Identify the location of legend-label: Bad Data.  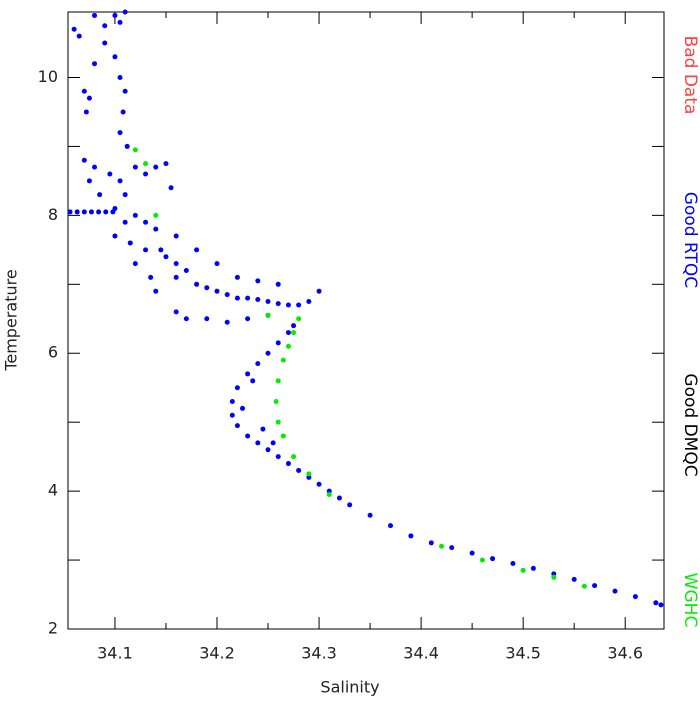
(690, 75).